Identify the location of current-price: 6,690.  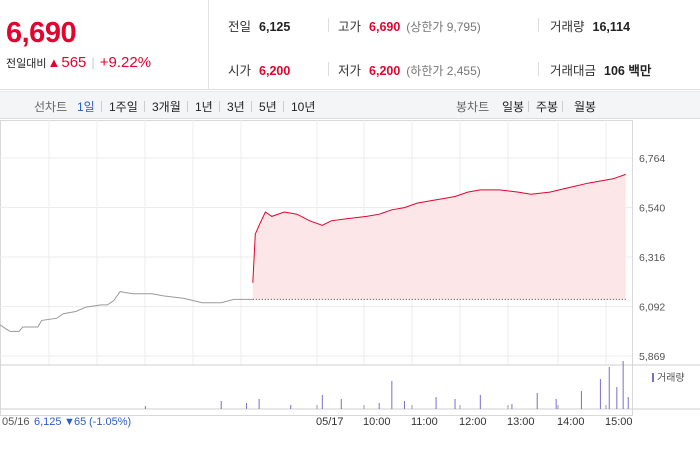
(41, 33).